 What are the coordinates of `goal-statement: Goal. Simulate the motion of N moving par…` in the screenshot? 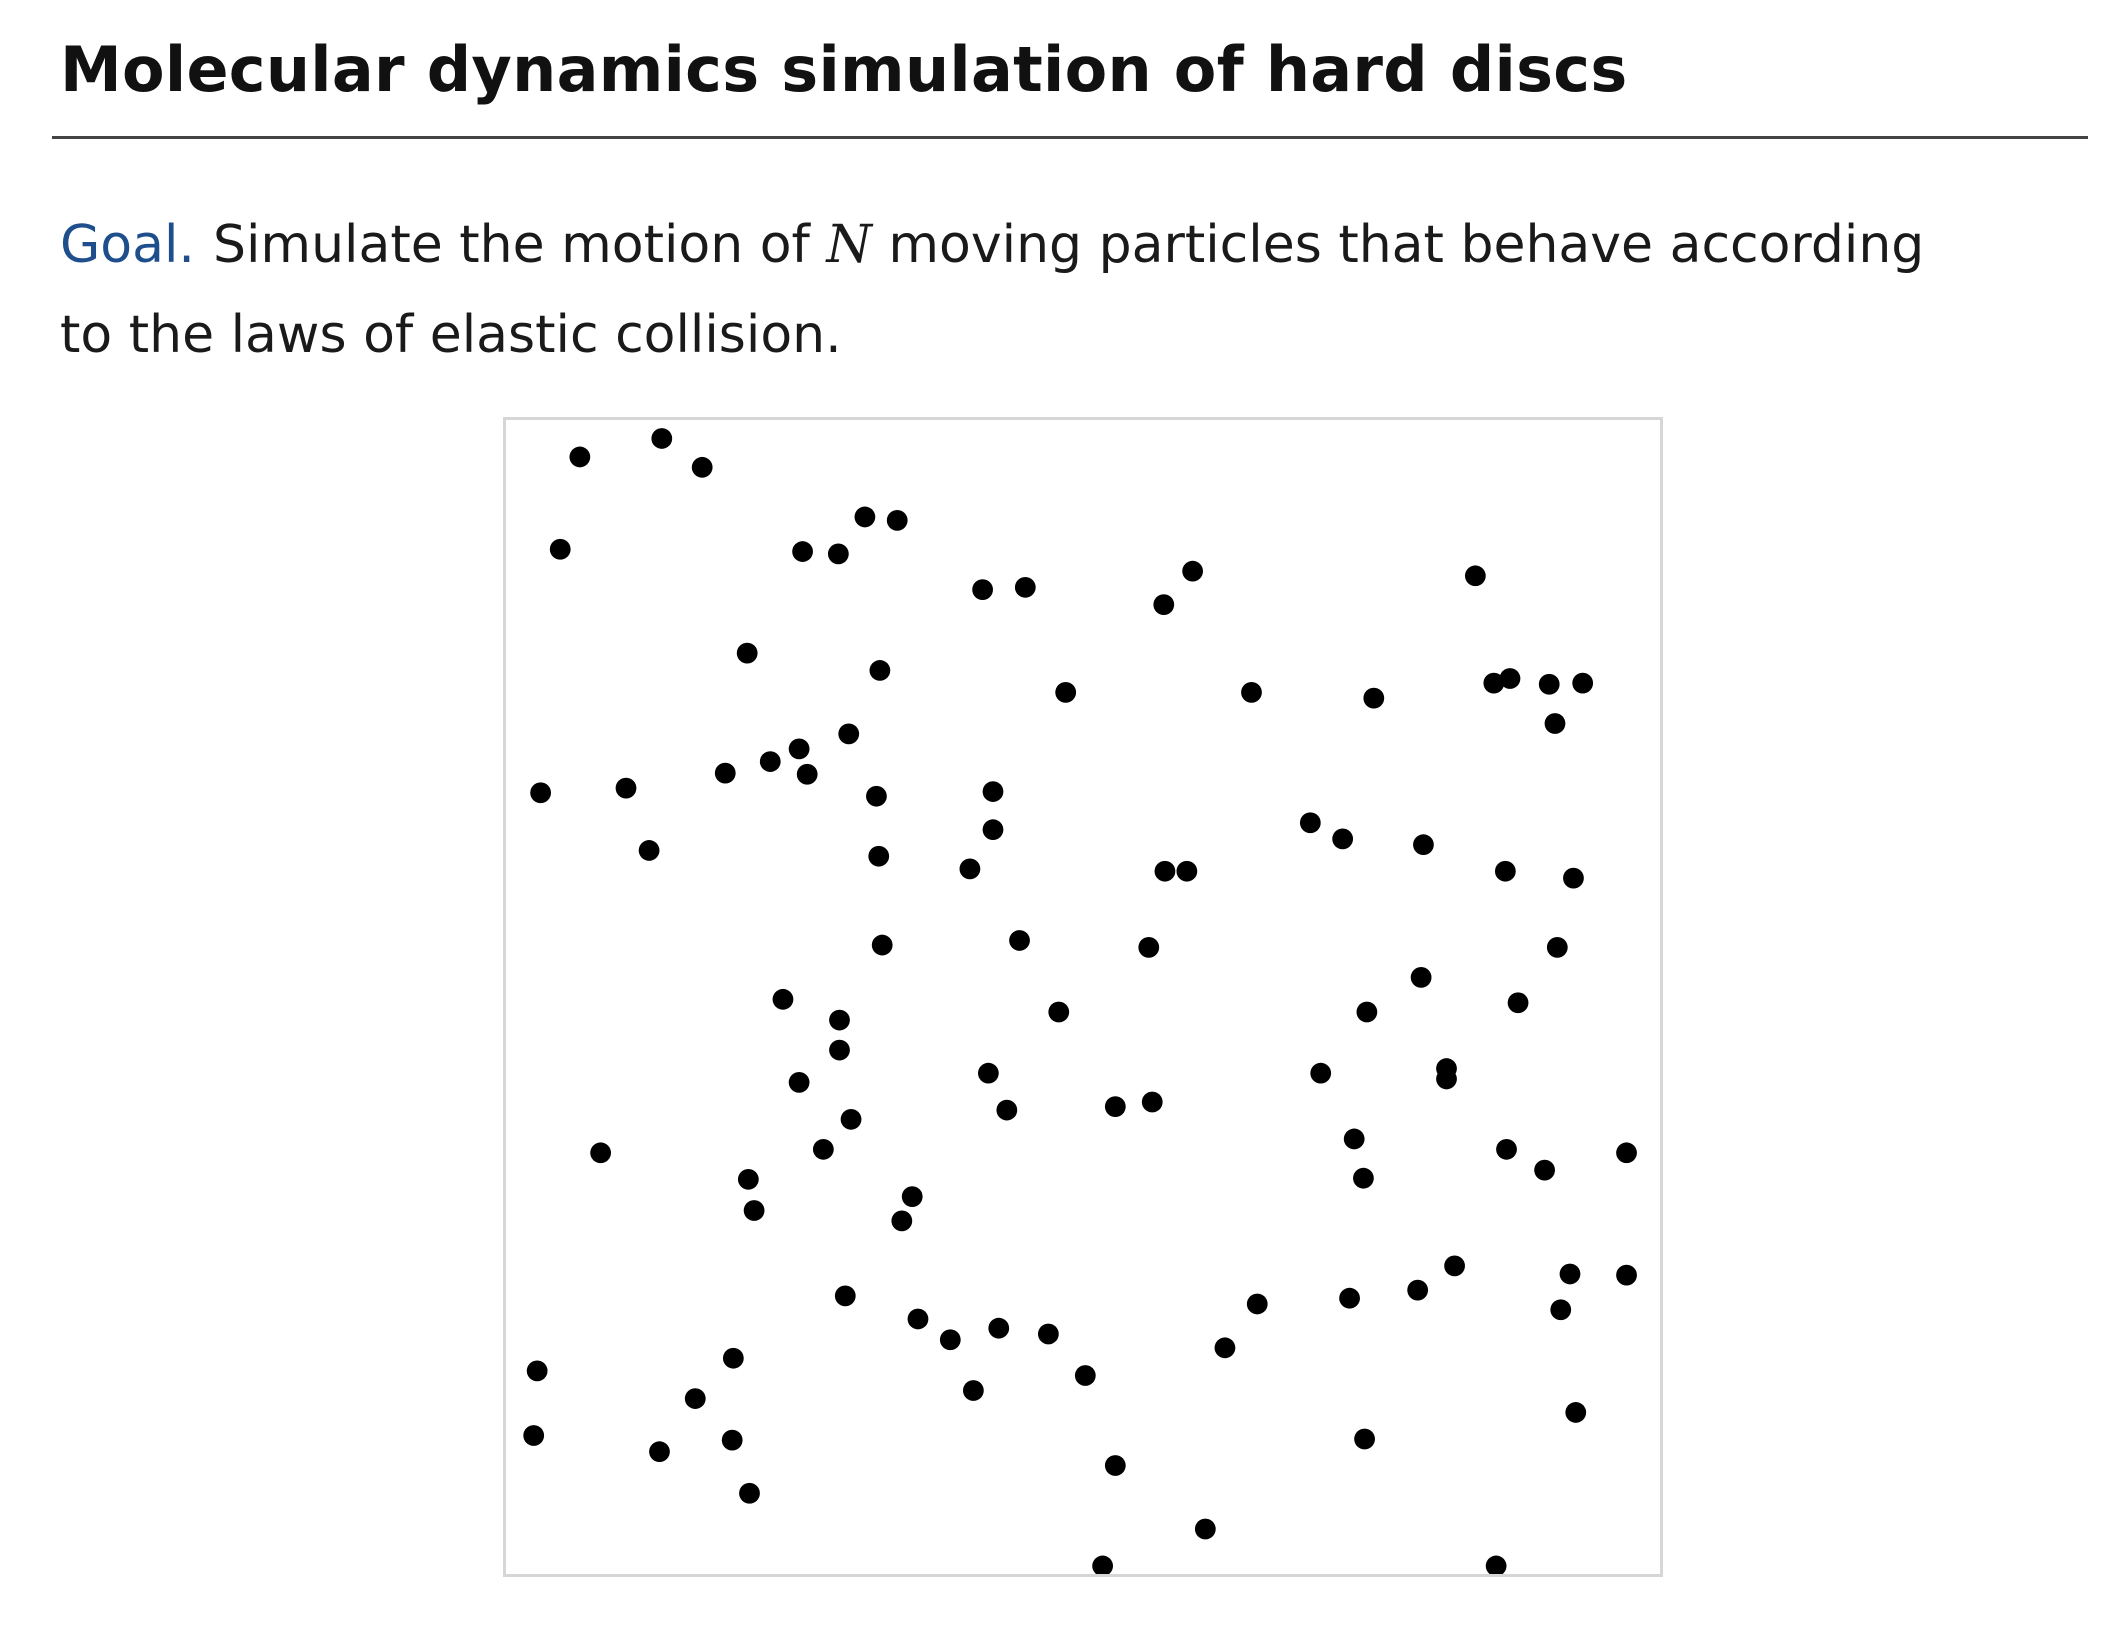 It's located at (1010, 290).